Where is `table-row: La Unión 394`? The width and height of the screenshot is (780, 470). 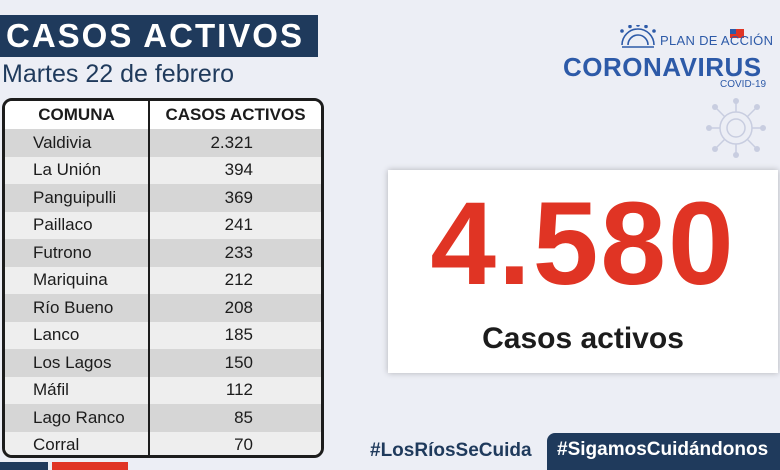
table-row: La Unión 394 is located at coordinates (163, 170).